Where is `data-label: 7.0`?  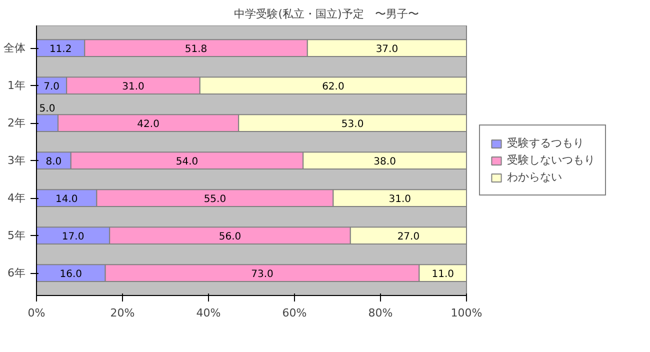
data-label: 7.0 is located at coordinates (52, 87).